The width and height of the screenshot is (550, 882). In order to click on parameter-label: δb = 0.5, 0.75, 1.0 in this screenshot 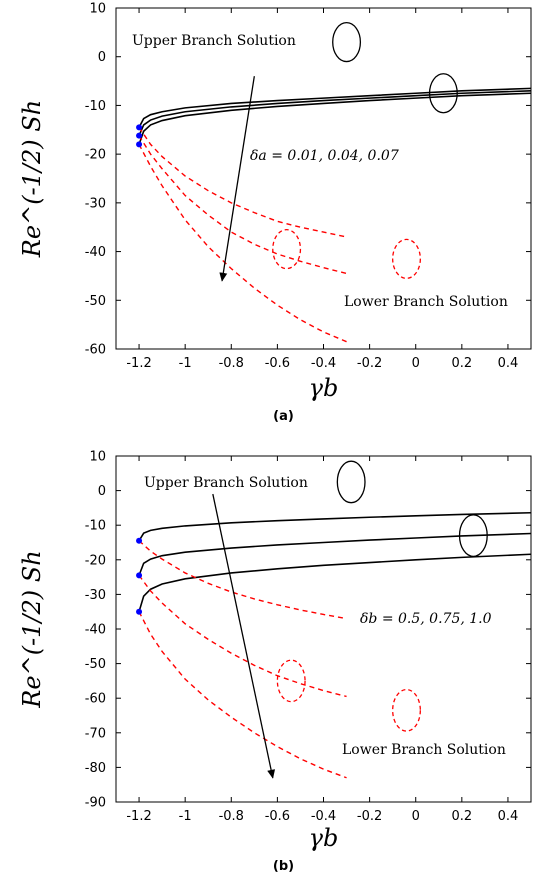, I will do `click(426, 619)`.